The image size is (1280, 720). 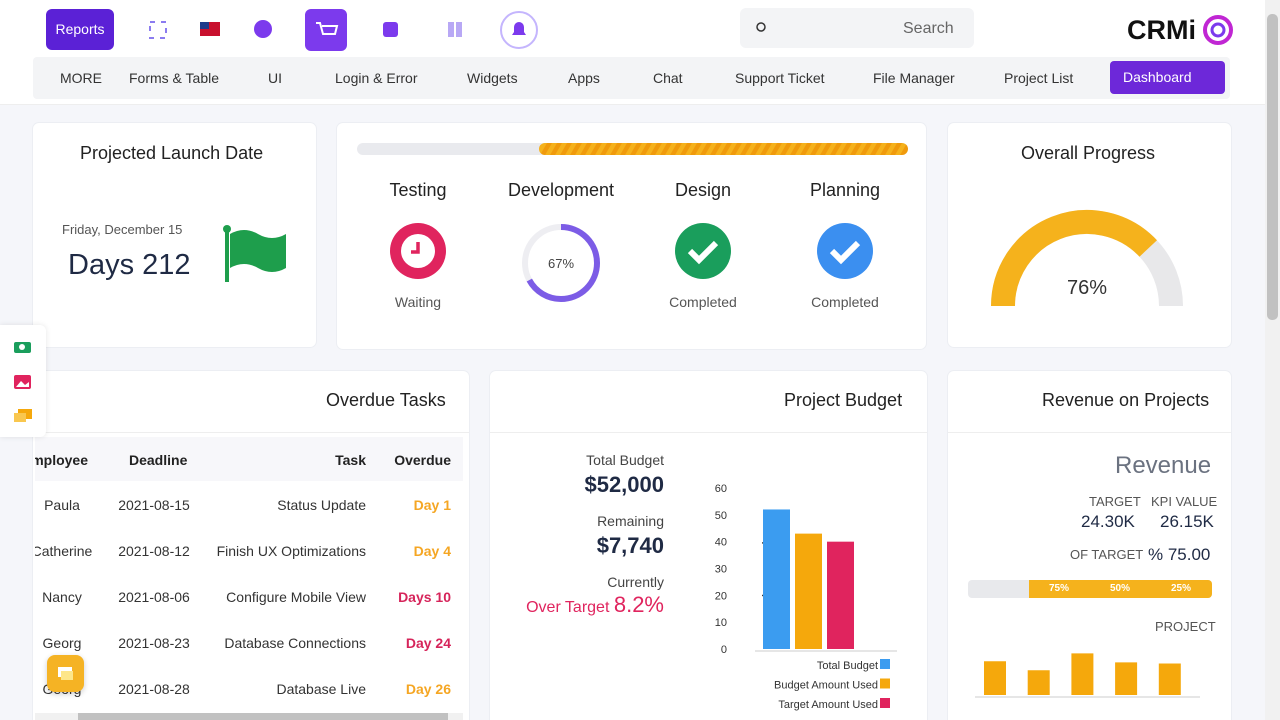 I want to click on total-value: $52,000, so click(x=624, y=484).